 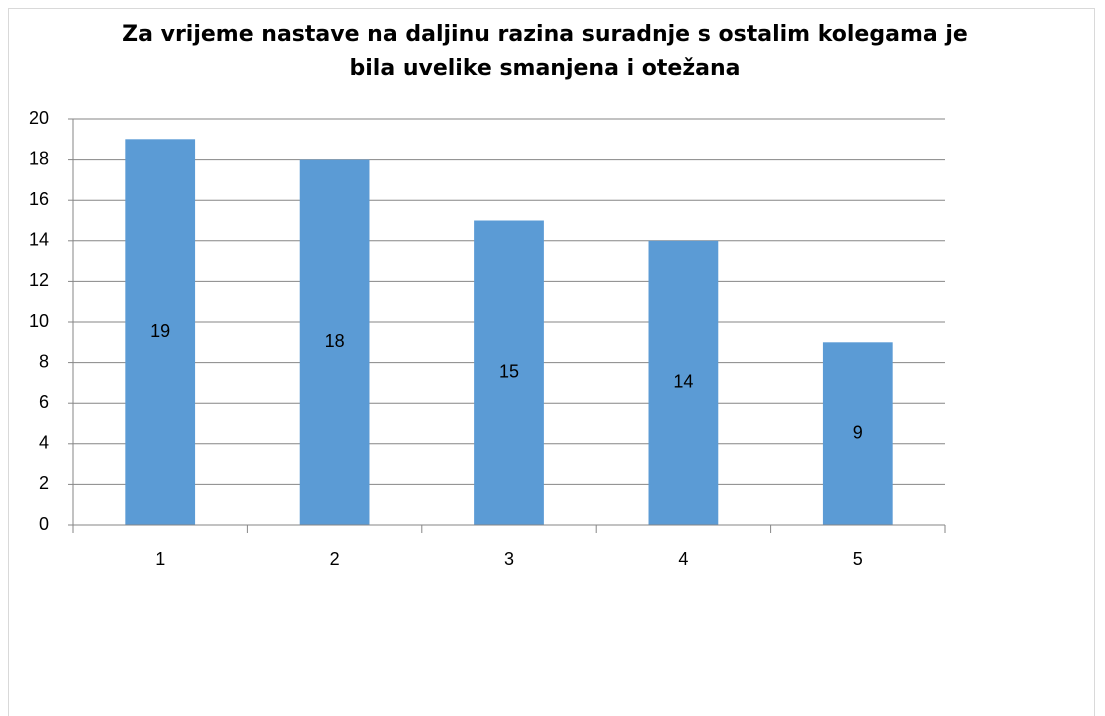 What do you see at coordinates (44, 443) in the screenshot?
I see `y-tick-label: 4` at bounding box center [44, 443].